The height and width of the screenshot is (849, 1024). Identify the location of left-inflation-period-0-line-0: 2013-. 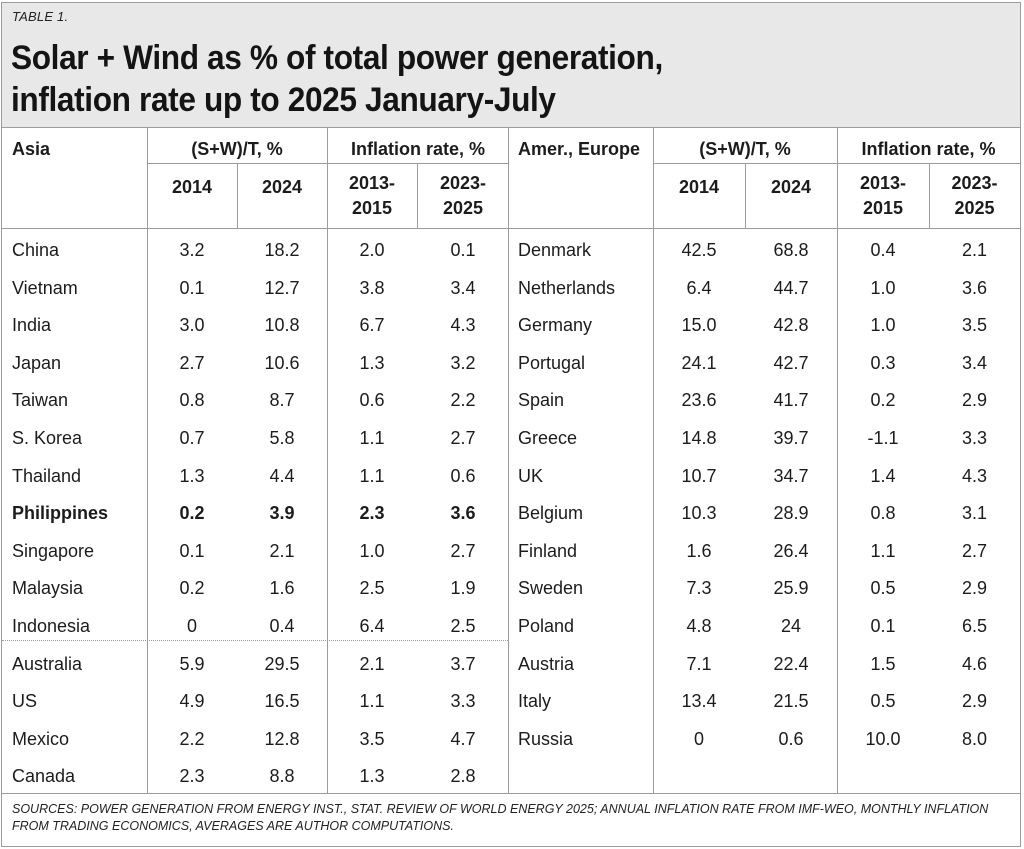
(372, 183).